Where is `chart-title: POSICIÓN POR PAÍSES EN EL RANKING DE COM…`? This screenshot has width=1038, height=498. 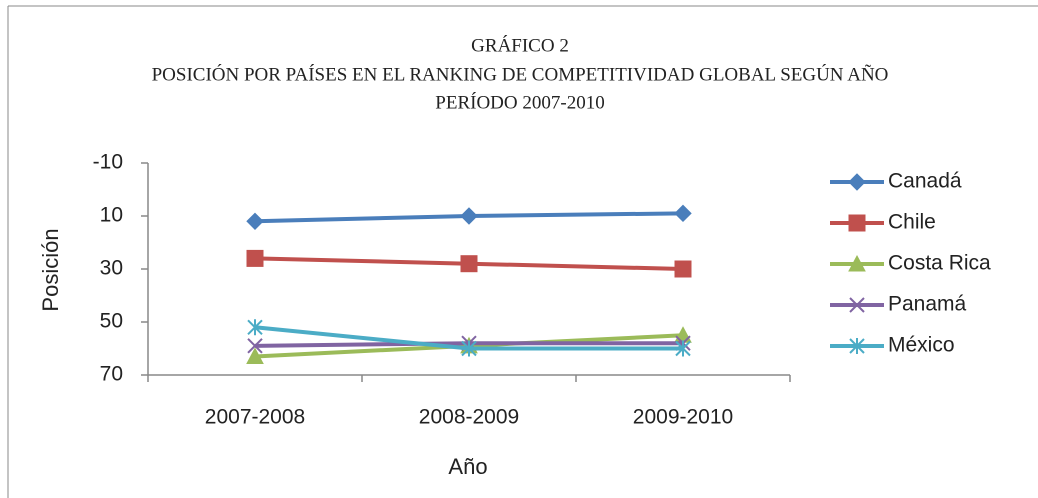 chart-title: POSICIÓN POR PAÍSES EN EL RANKING DE COM… is located at coordinates (520, 74).